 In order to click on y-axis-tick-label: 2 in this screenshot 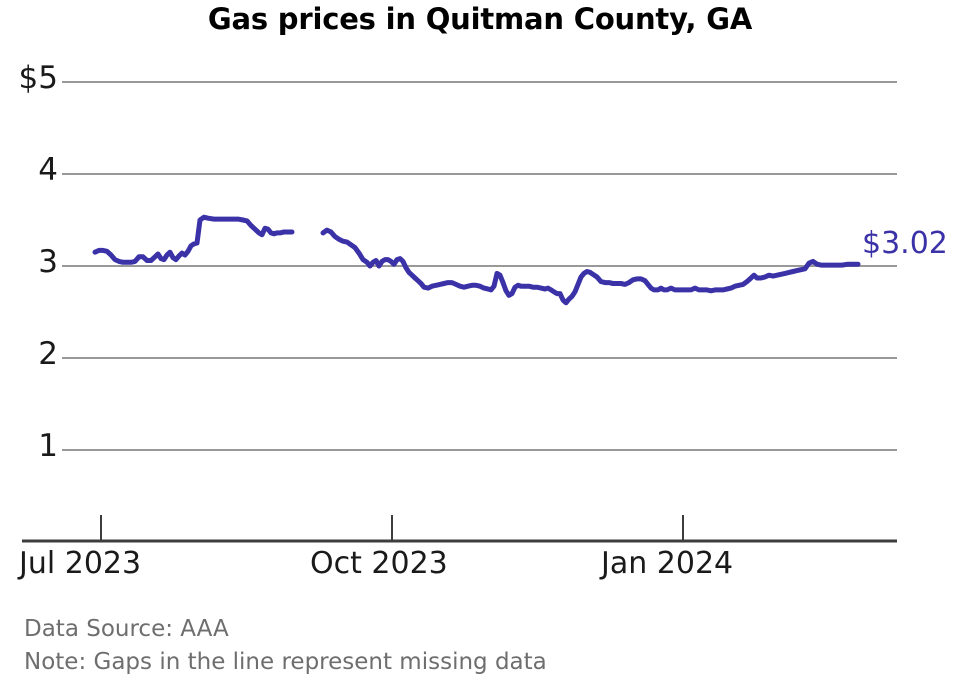, I will do `click(48, 354)`.